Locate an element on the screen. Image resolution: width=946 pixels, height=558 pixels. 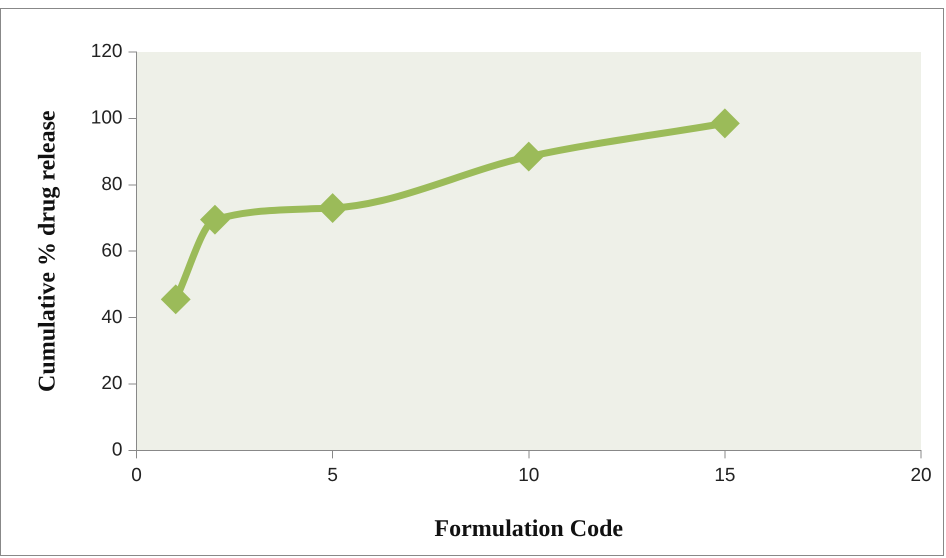
x-axis-title: Formulation Code is located at coordinates (529, 529).